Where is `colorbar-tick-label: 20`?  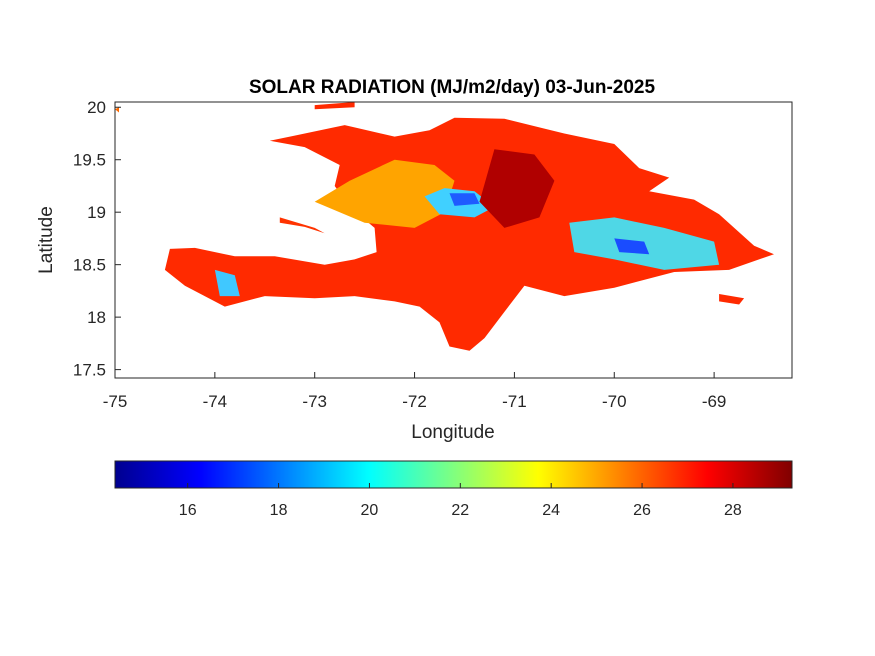
colorbar-tick-label: 20 is located at coordinates (370, 510).